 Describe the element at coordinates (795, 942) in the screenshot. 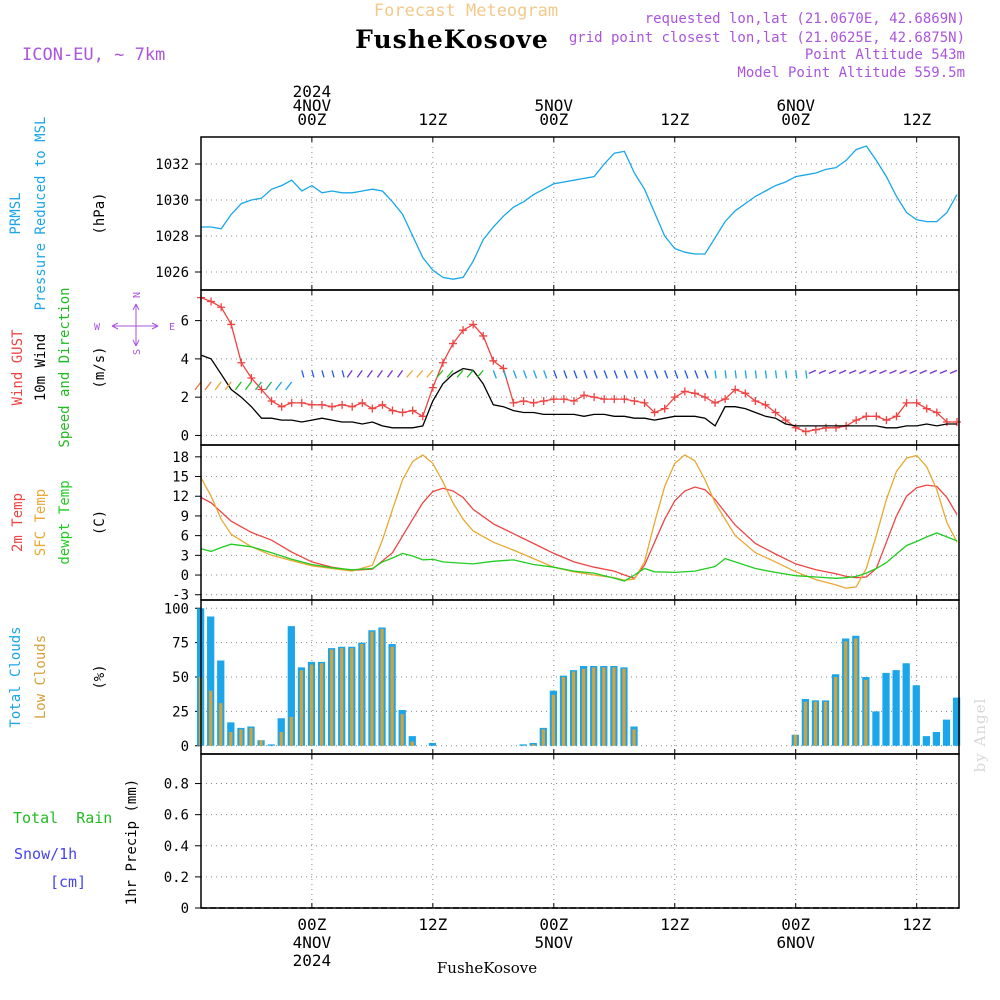

I see `bottom-axis-label: 6NOV` at that location.